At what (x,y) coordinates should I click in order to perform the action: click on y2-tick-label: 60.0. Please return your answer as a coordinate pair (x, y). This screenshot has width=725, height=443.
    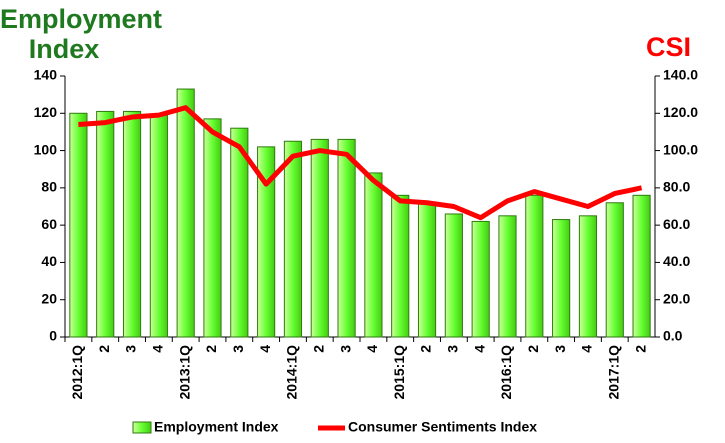
    Looking at the image, I should click on (676, 224).